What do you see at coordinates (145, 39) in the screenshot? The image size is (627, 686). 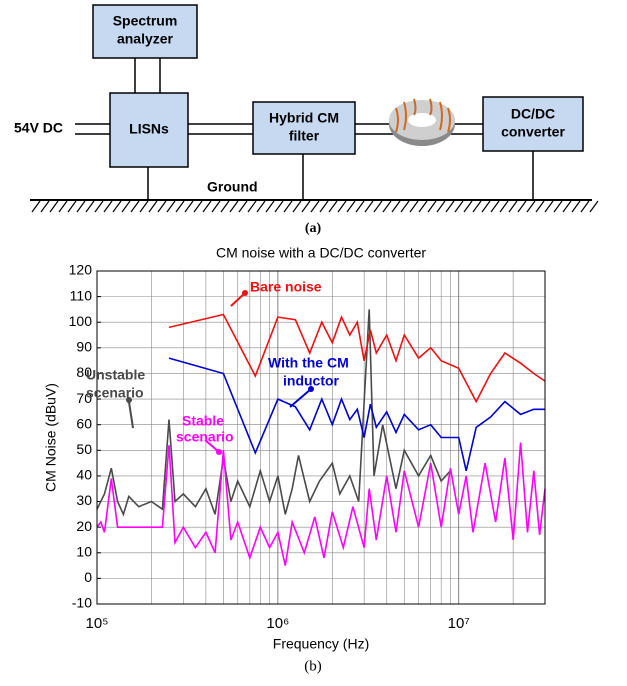 I see `node-label: analyzer` at bounding box center [145, 39].